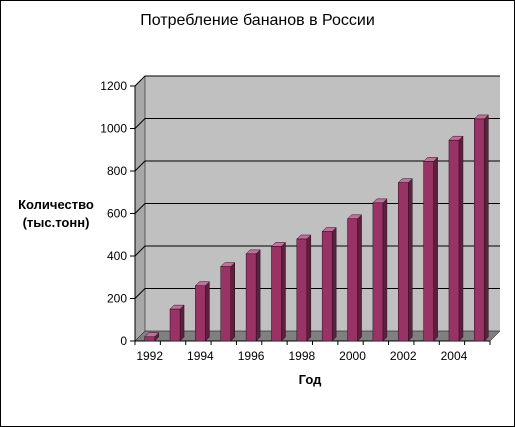  I want to click on x-tick-label: 2000, so click(352, 356).